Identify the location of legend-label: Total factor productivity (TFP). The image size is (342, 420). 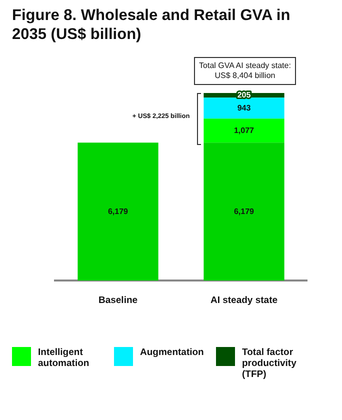
(270, 363).